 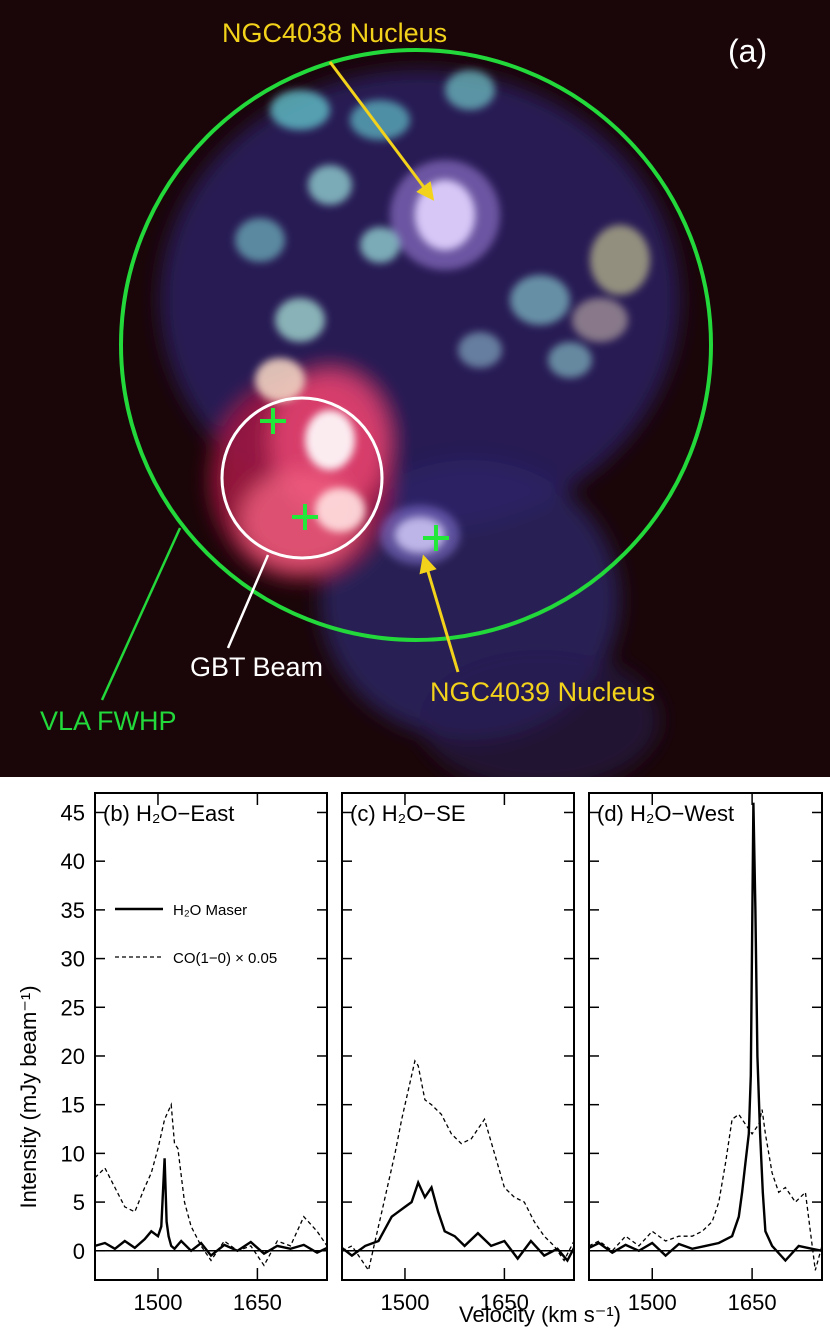 I want to click on panel-label-a: (a), so click(x=747, y=51).